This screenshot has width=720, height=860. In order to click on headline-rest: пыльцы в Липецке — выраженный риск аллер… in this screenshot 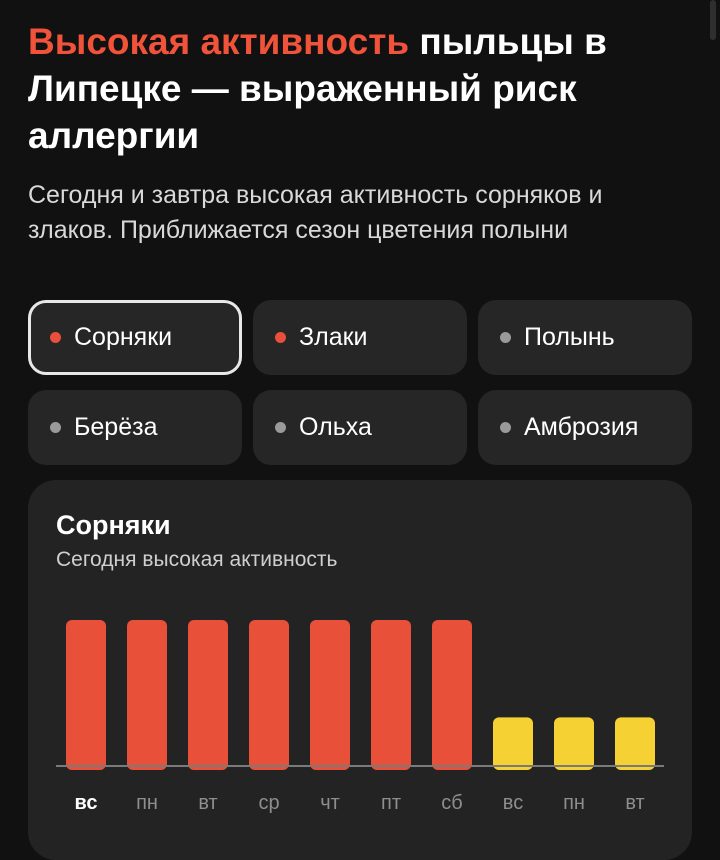, I will do `click(317, 88)`.